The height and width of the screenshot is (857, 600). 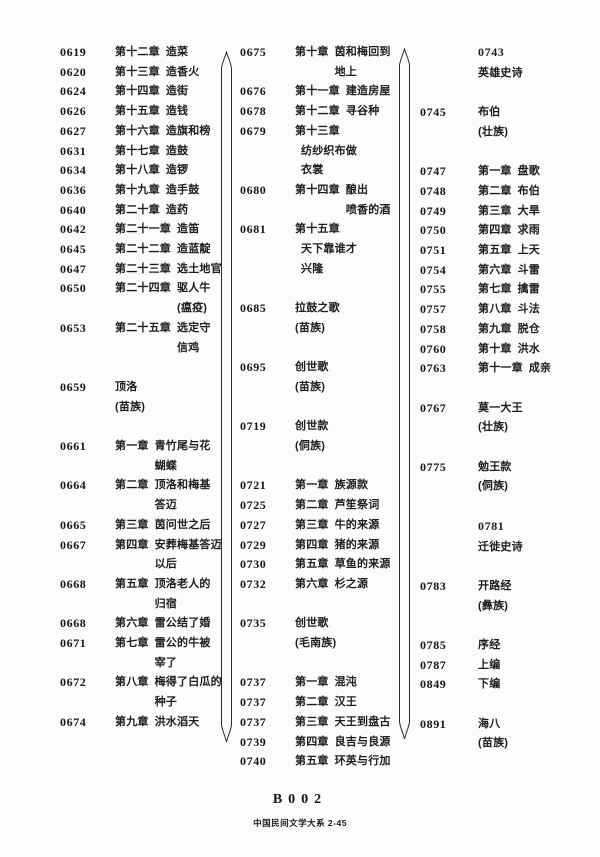 I want to click on ethnic-group: (壮族), so click(x=493, y=131).